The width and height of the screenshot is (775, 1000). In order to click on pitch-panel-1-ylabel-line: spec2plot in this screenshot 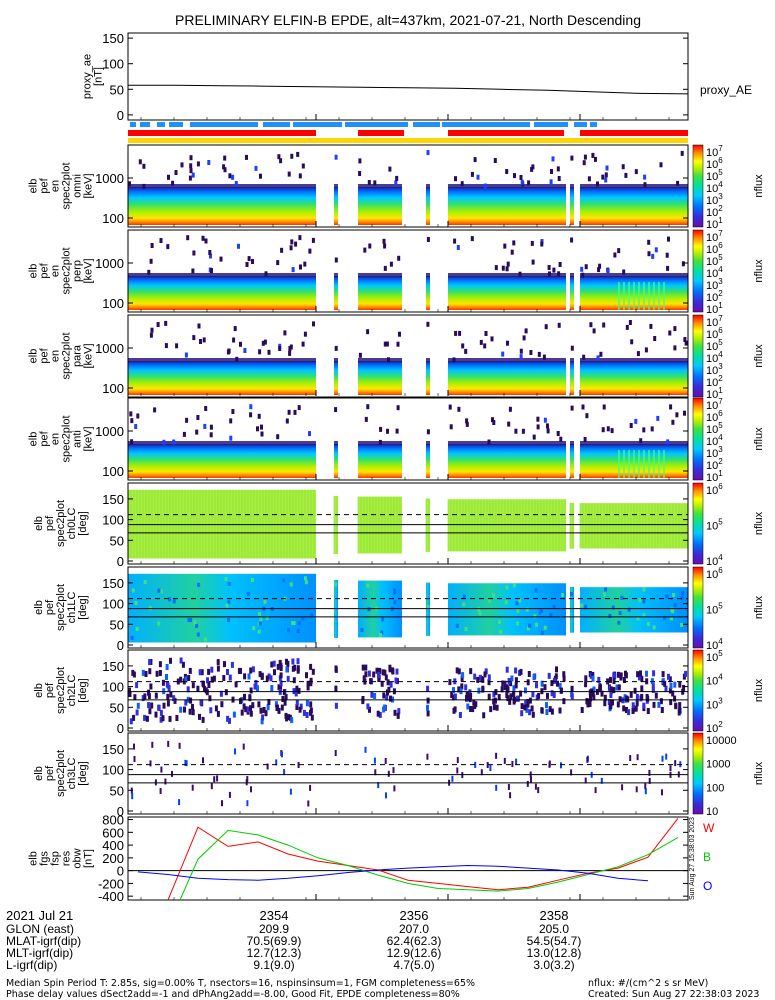, I will do `click(61, 607)`.